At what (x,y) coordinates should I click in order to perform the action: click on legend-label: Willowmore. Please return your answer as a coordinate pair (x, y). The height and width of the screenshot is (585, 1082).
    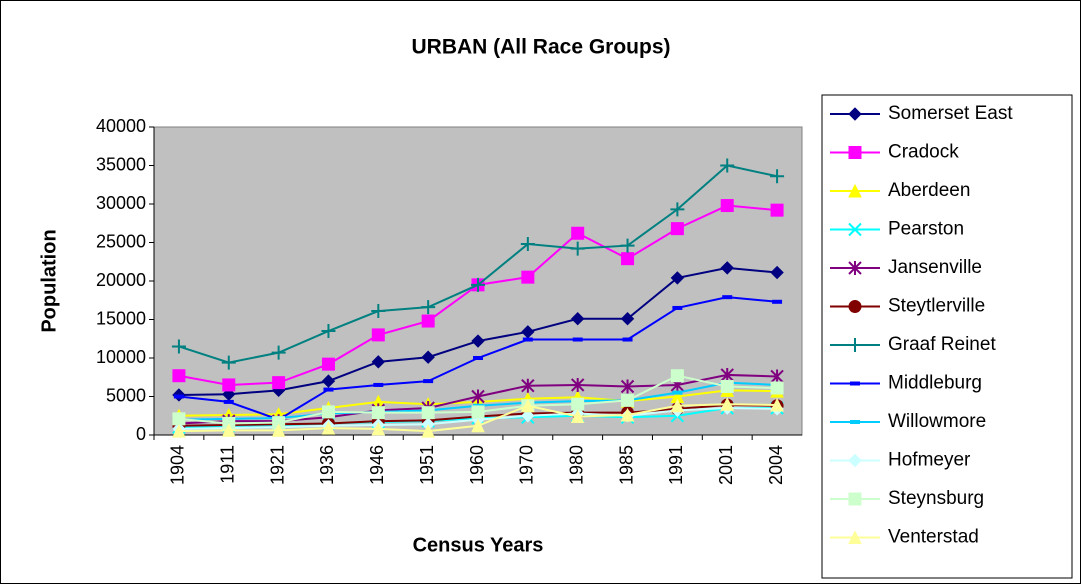
    Looking at the image, I should click on (937, 421).